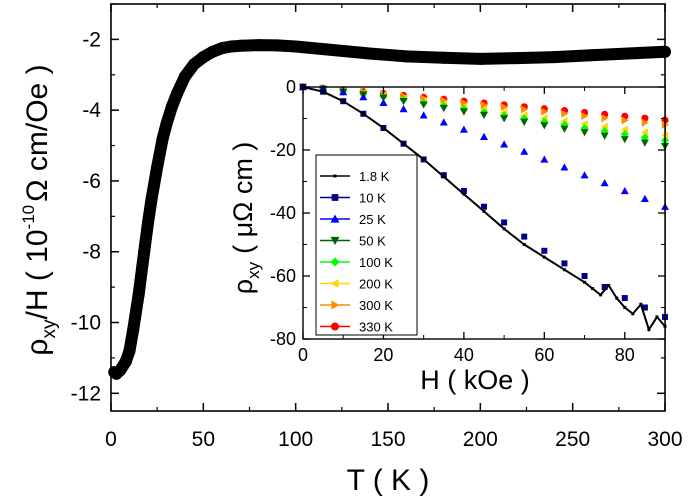 This screenshot has width=692, height=503. Describe the element at coordinates (86, 393) in the screenshot. I see `main-y-tick-label: -12` at that location.